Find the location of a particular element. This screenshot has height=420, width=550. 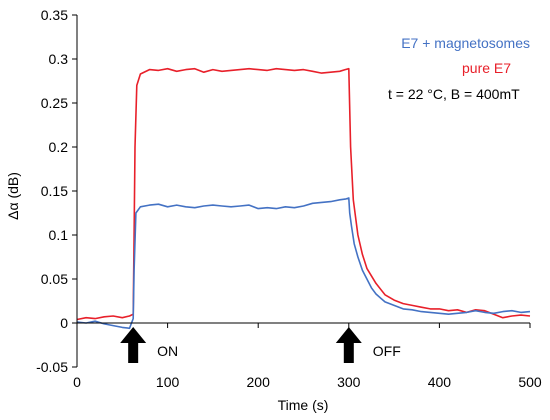

on-marker: ON is located at coordinates (149, 345).